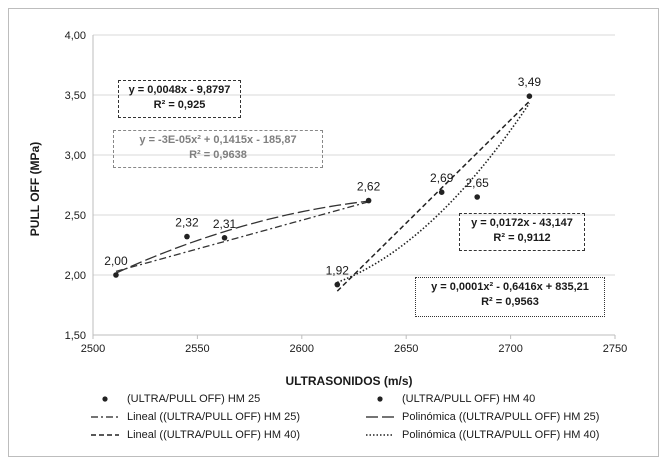 Image resolution: width=667 pixels, height=465 pixels. Describe the element at coordinates (302, 349) in the screenshot. I see `x-tick-label: 2600` at that location.